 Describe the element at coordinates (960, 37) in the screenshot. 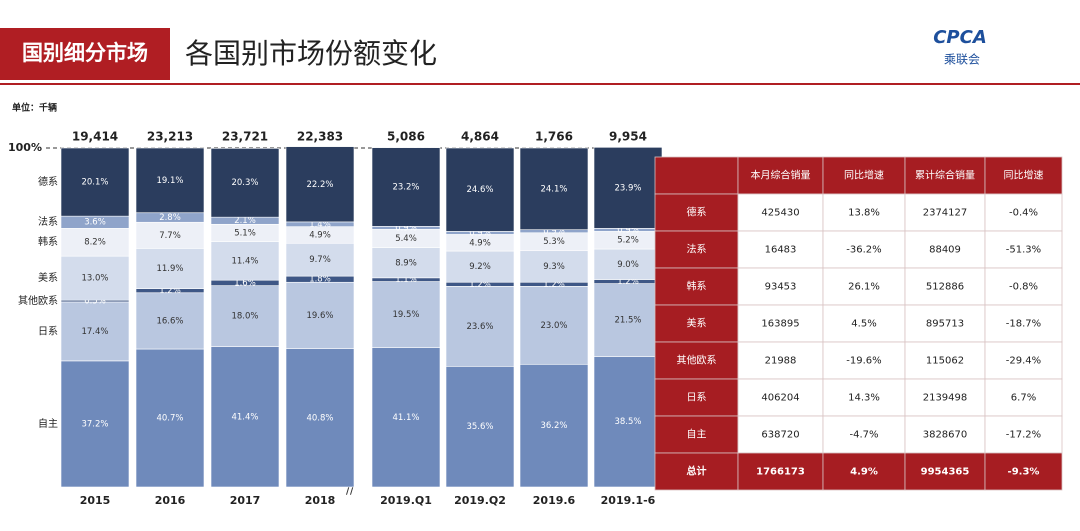

I see `logo: CPCA` at that location.